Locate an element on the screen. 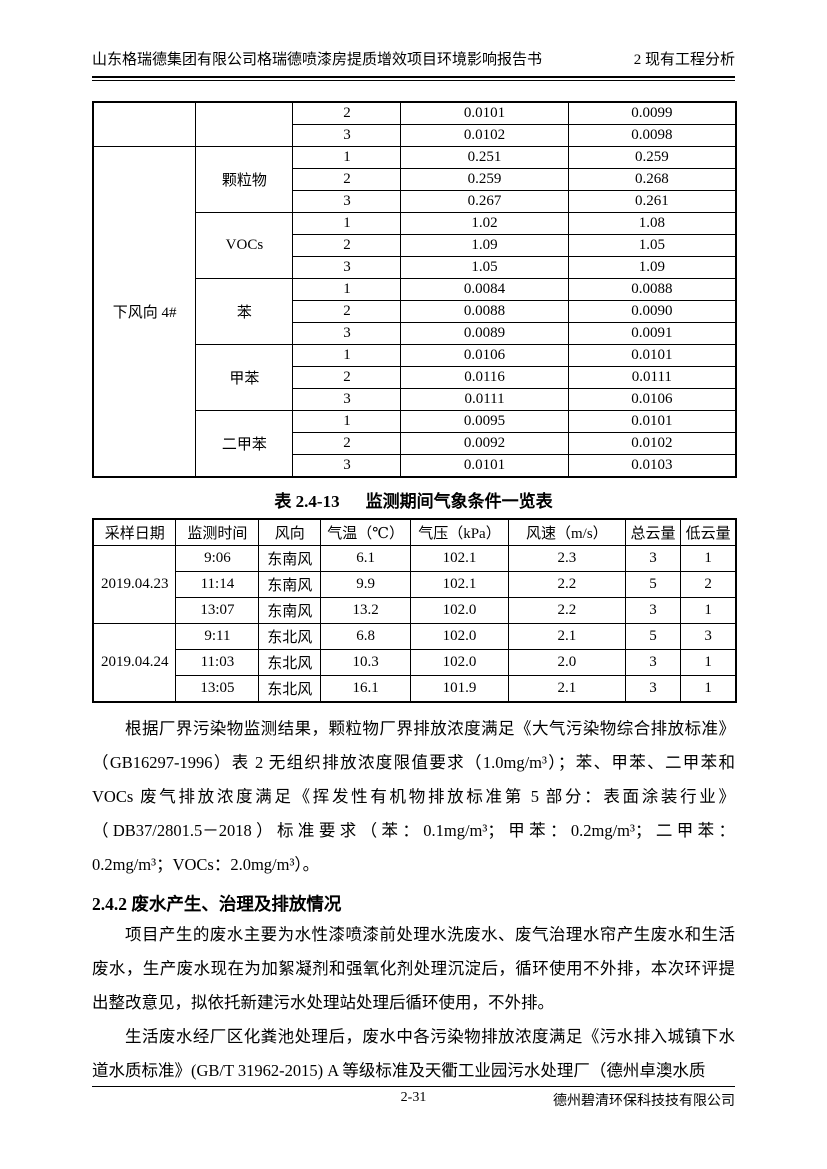 The image size is (827, 1169). value-cell: 0.0098 is located at coordinates (652, 135).